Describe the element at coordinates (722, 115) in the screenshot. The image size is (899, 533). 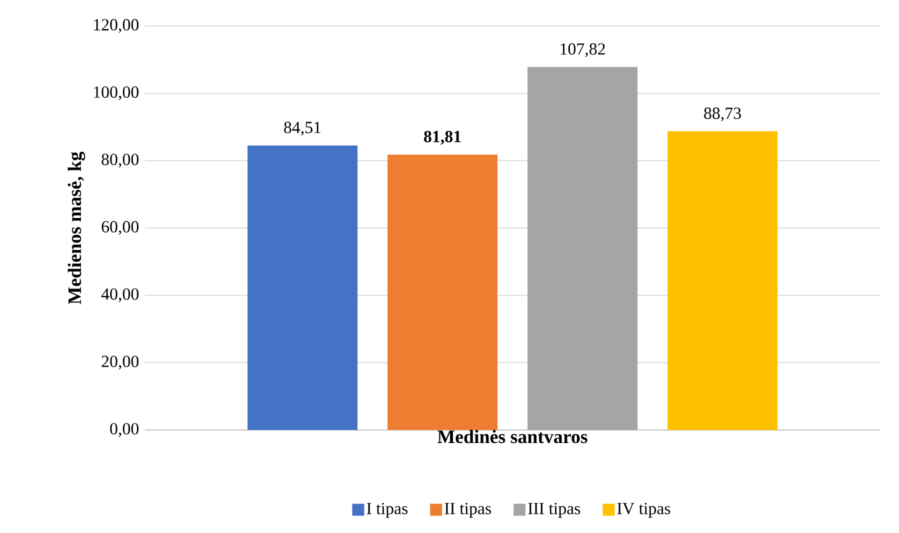
I see `data-label: 88,73` at that location.